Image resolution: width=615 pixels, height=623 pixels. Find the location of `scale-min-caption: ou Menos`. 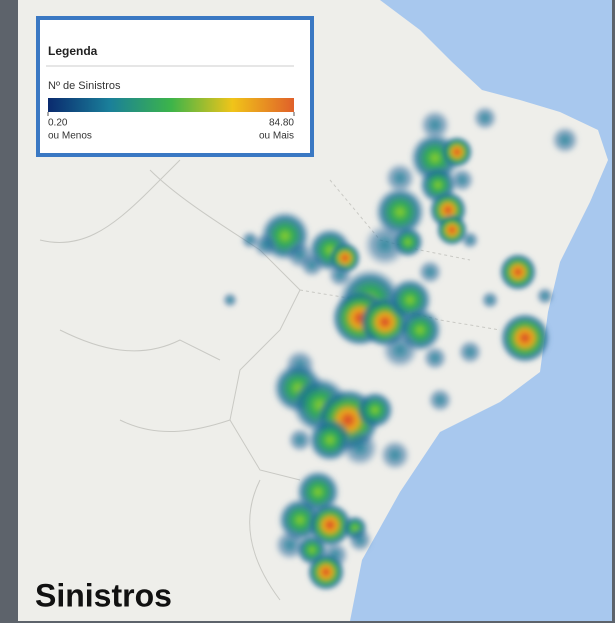

scale-min-caption: ou Menos is located at coordinates (70, 136).